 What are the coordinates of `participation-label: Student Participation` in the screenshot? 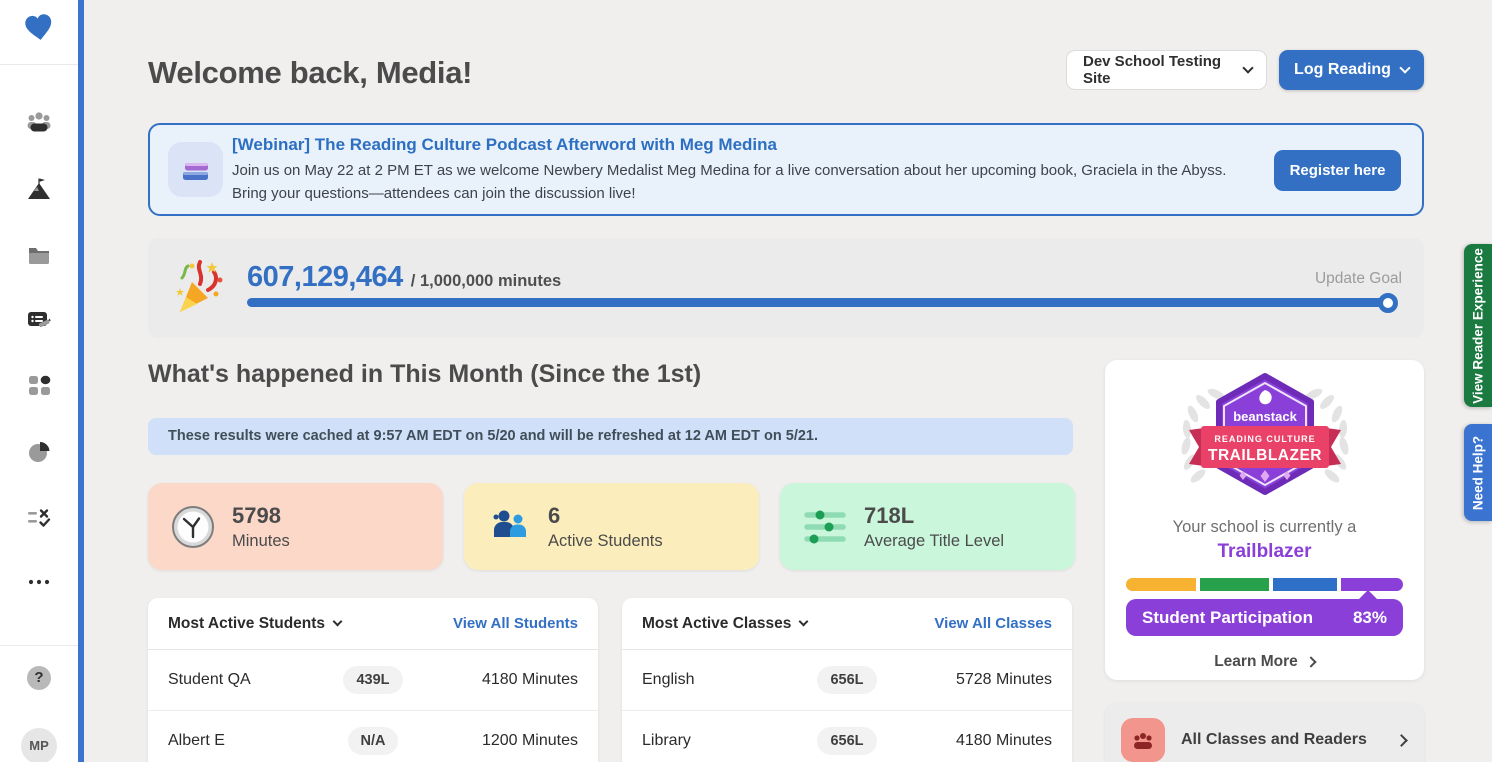 It's located at (1227, 617).